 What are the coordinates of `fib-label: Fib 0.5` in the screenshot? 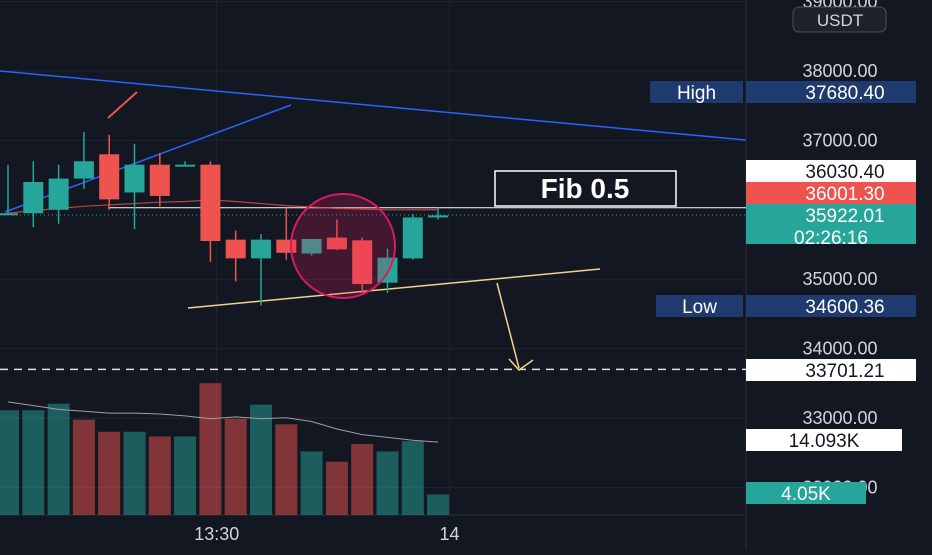 It's located at (585, 188).